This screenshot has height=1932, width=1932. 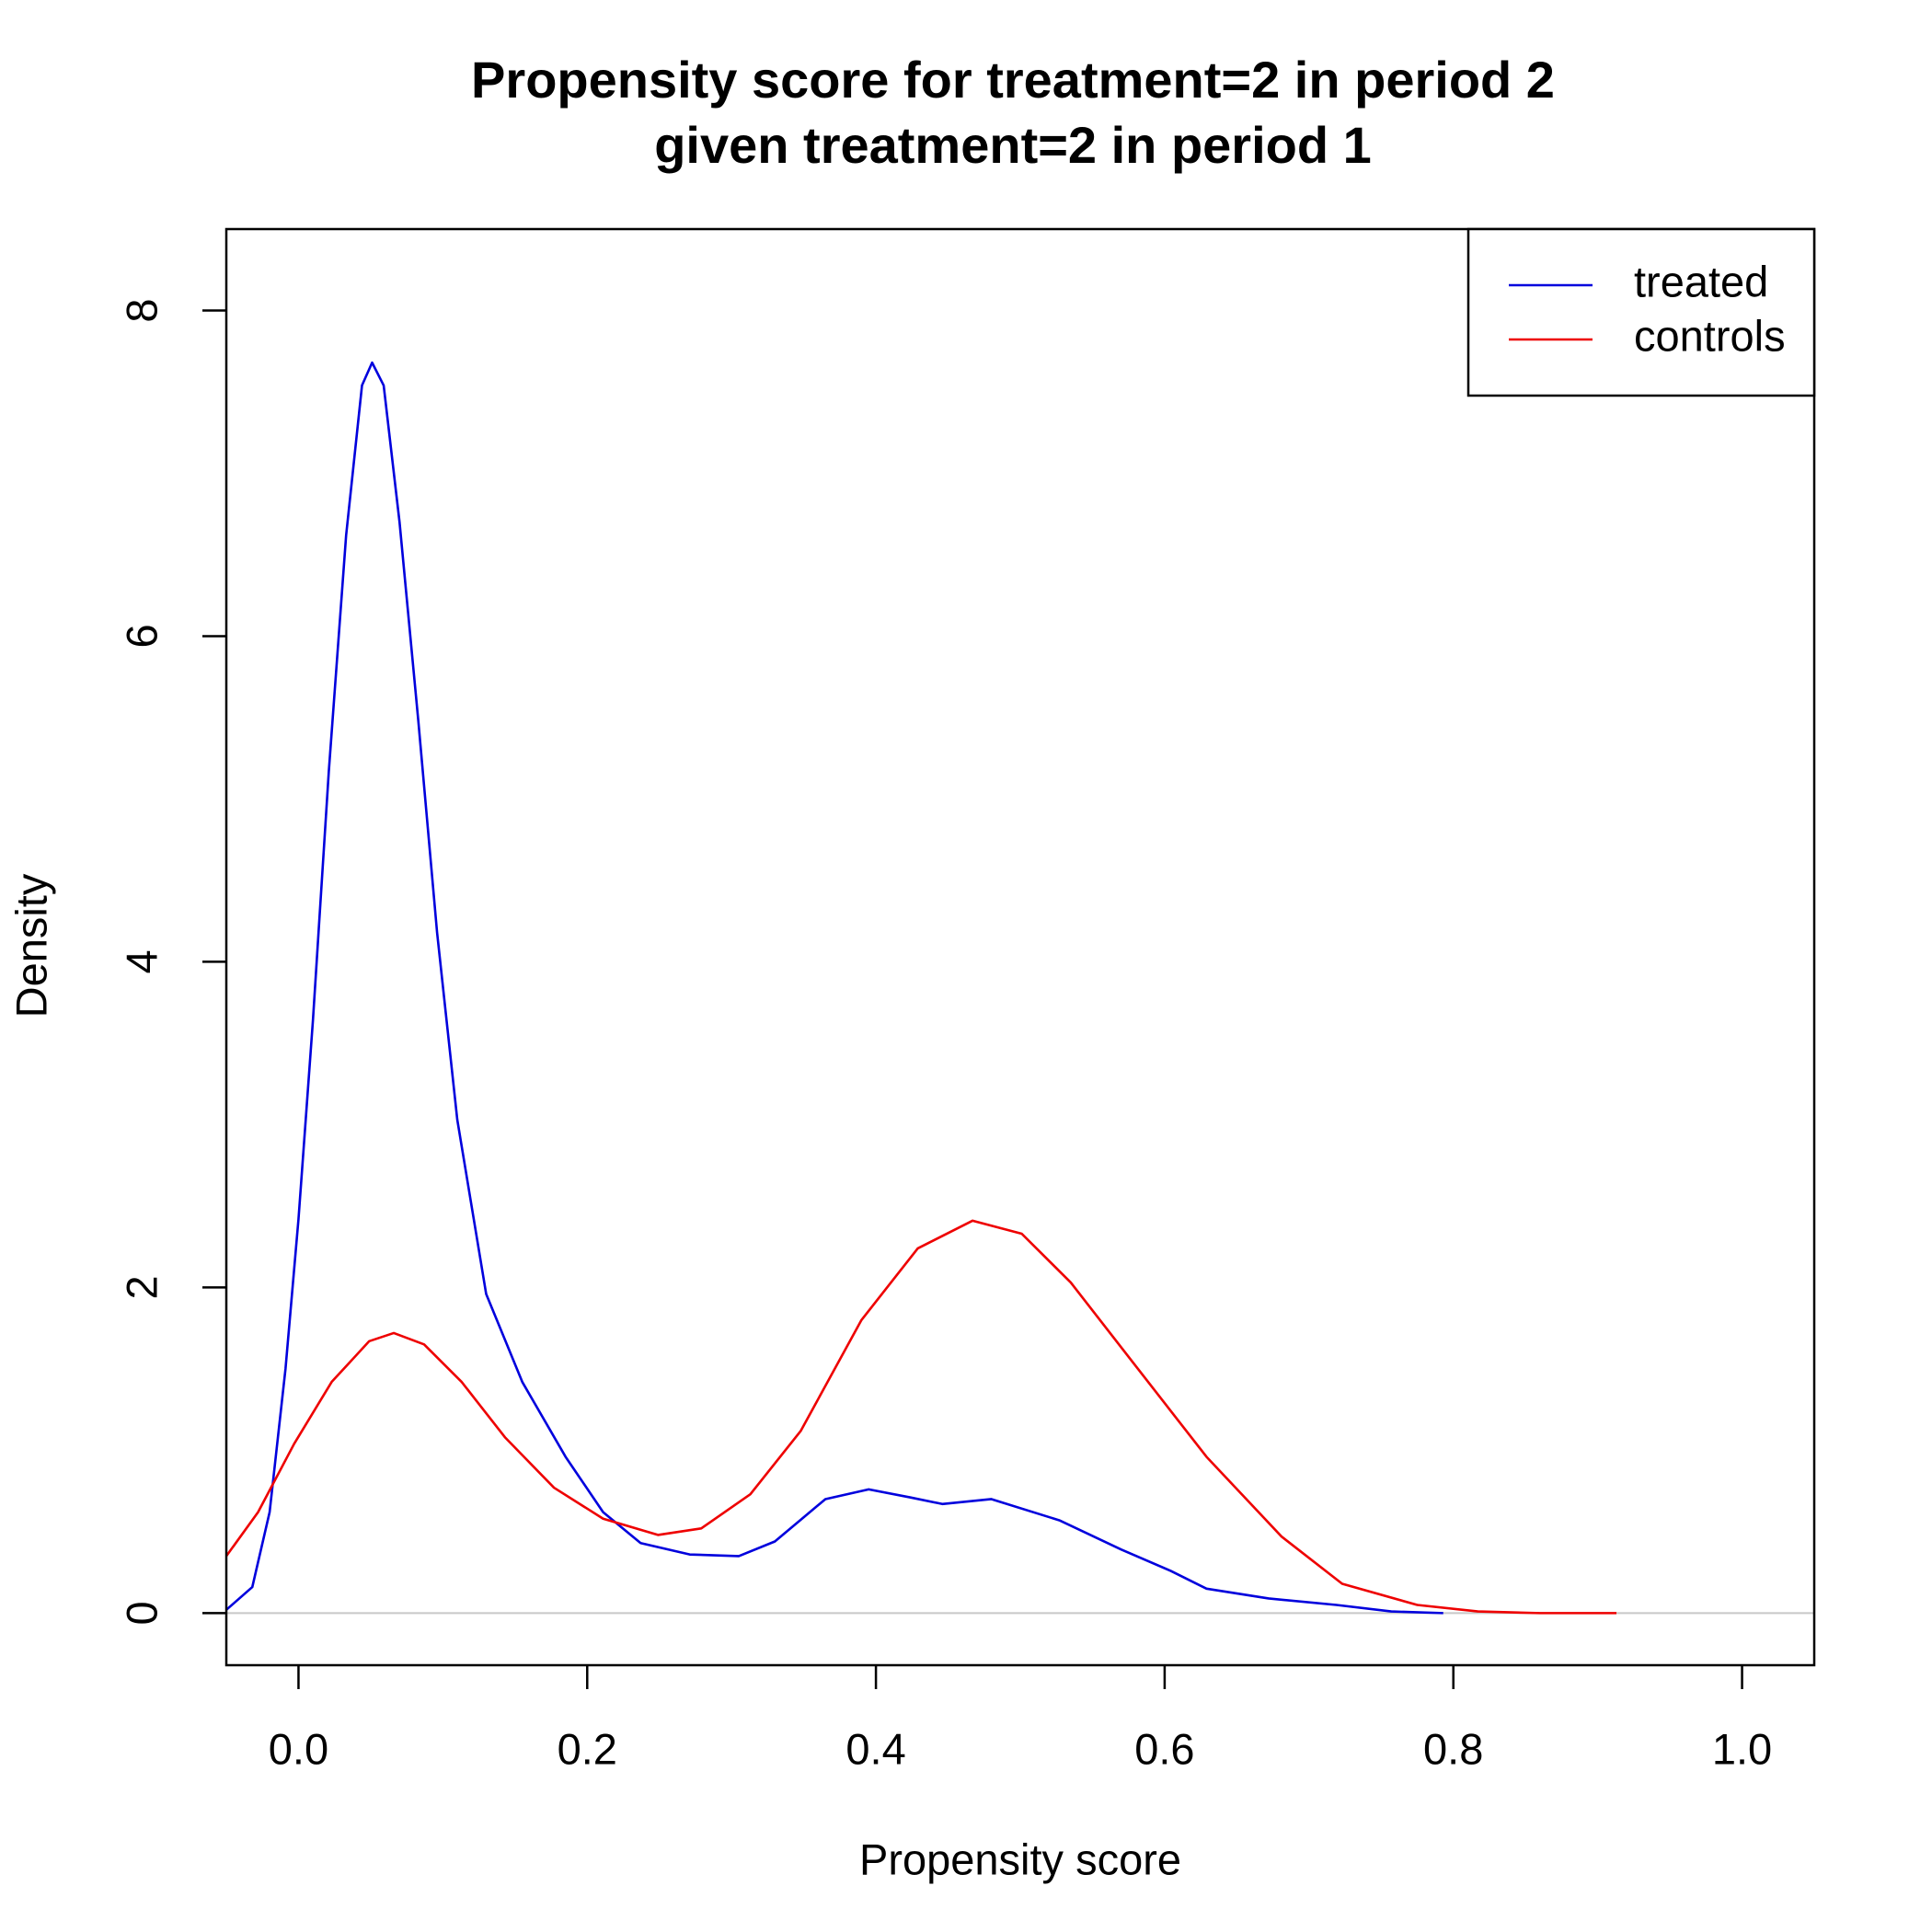 What do you see at coordinates (1013, 145) in the screenshot?
I see `chart-title: given treatment=2 in period 1` at bounding box center [1013, 145].